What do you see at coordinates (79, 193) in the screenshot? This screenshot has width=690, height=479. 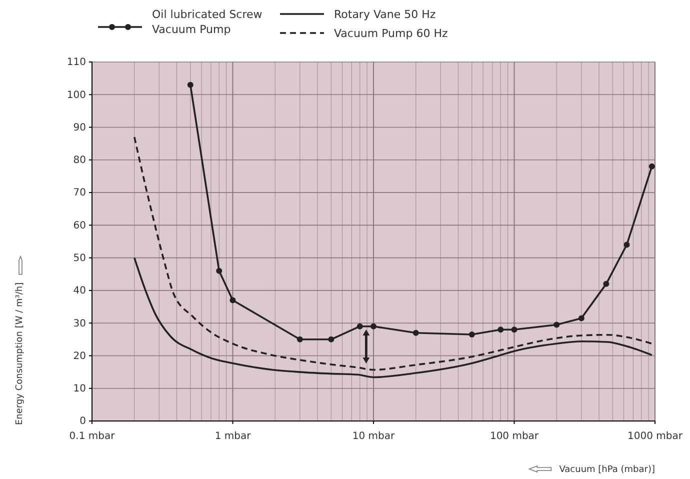 I see `y-tick-label: 70` at bounding box center [79, 193].